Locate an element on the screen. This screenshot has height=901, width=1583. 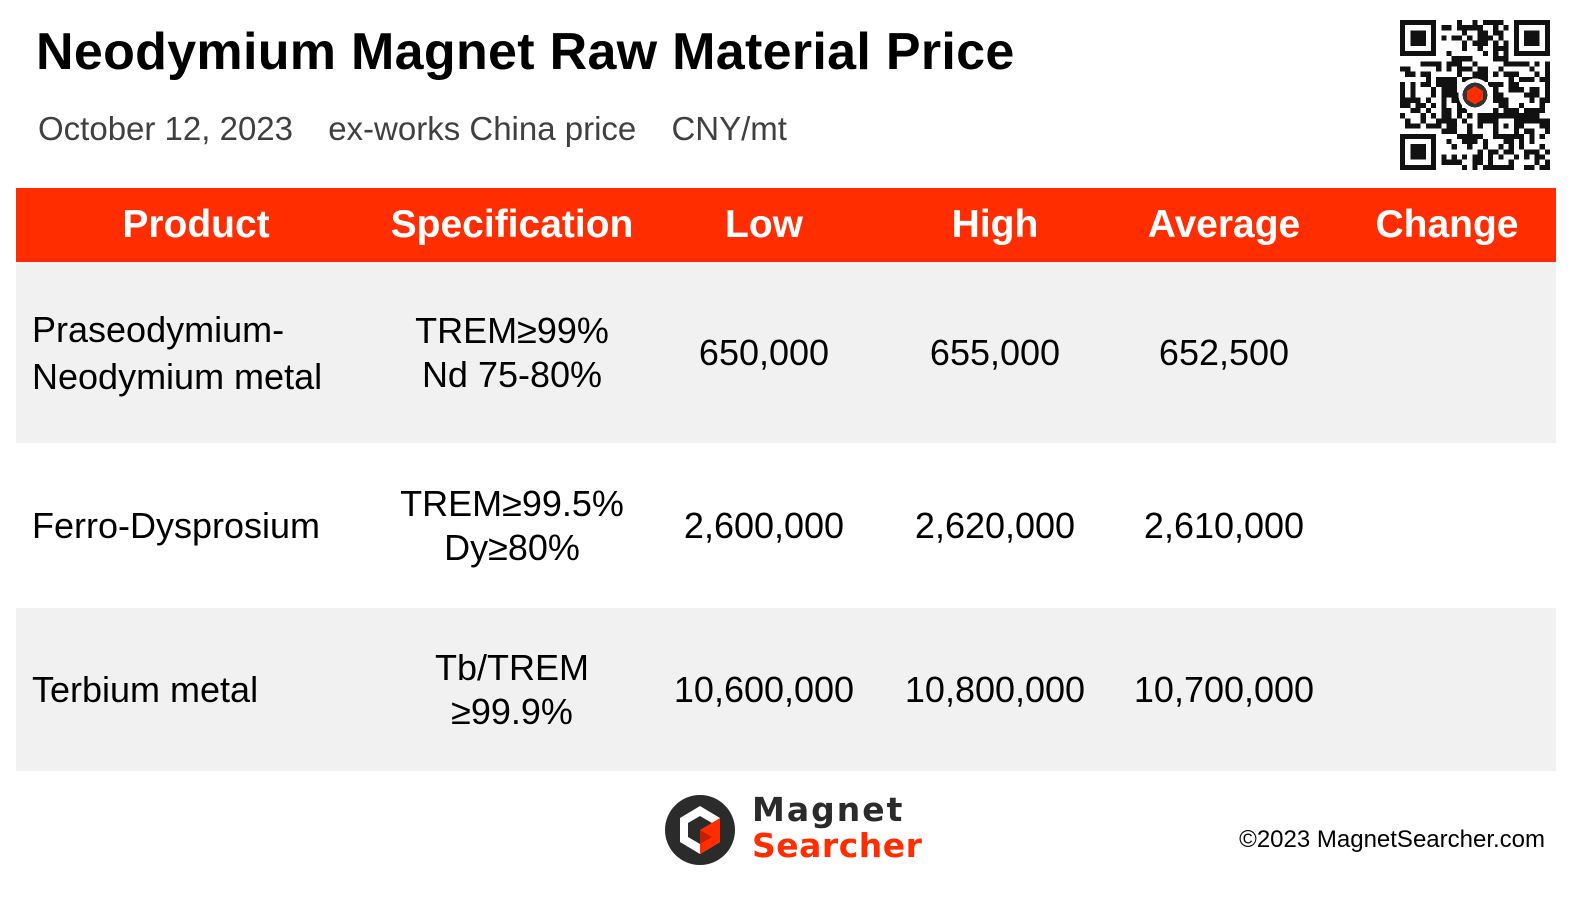
specification-cell: TREM≥99% Nd 75-80% is located at coordinates (512, 353).